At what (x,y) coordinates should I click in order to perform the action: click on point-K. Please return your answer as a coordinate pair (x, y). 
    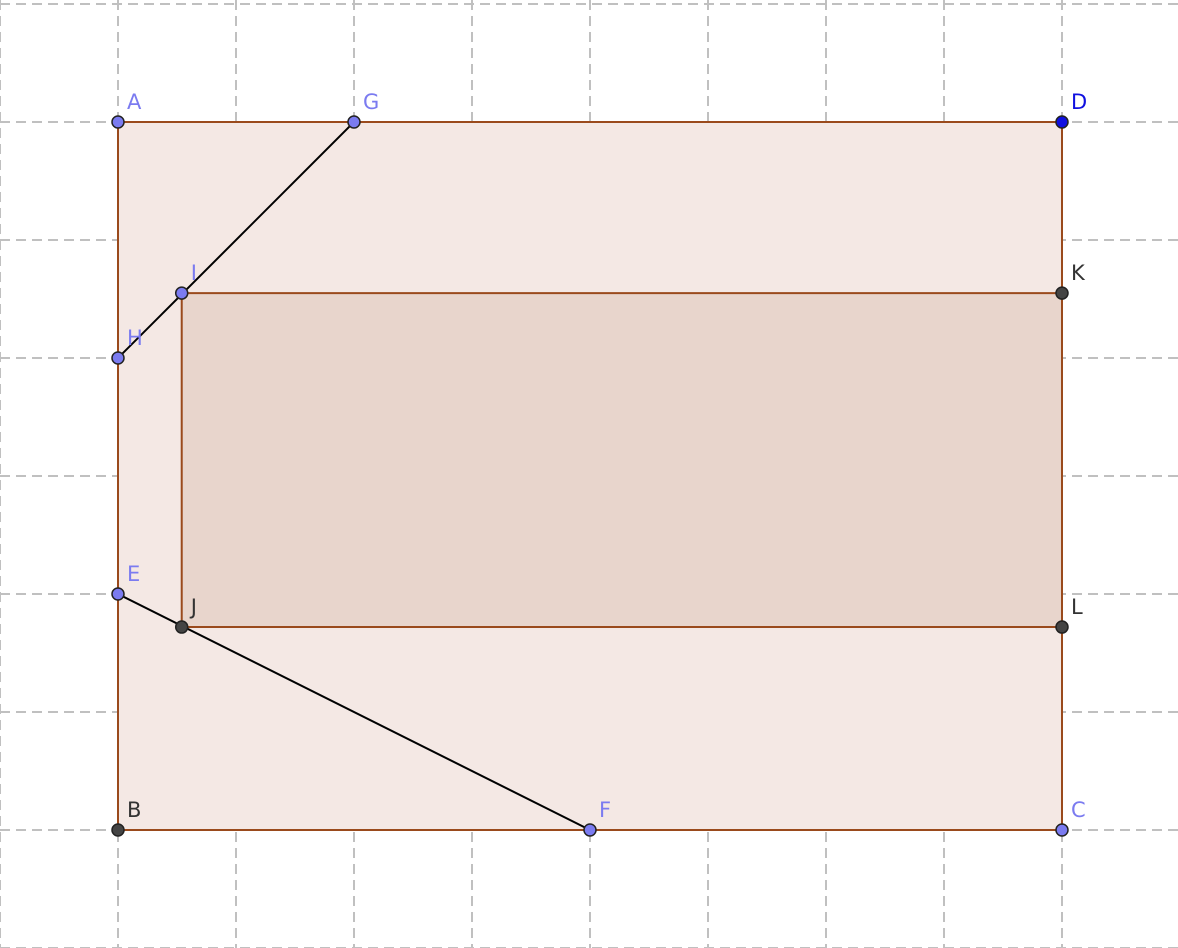
    Looking at the image, I should click on (1062, 293).